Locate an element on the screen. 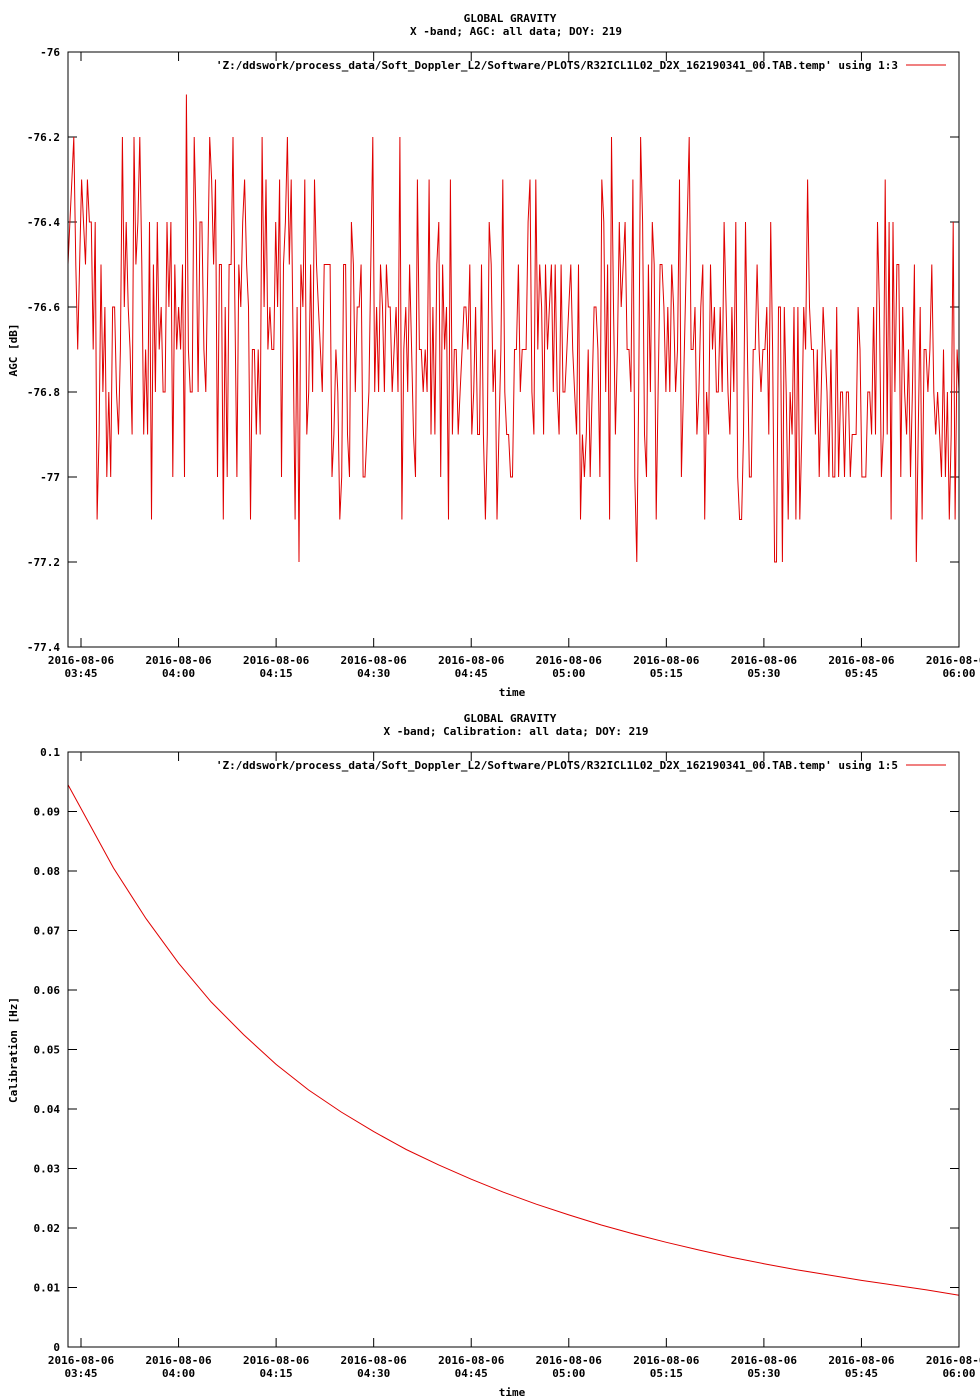 The height and width of the screenshot is (1400, 980). agc-x-tick-time: 04:15 is located at coordinates (276, 673).